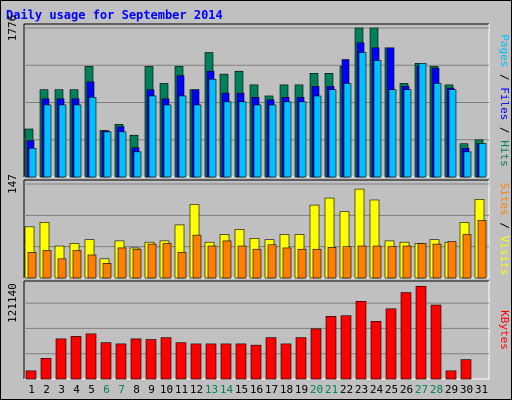  I want to click on panel-visits-ymax-label: 147, so click(12, 184).